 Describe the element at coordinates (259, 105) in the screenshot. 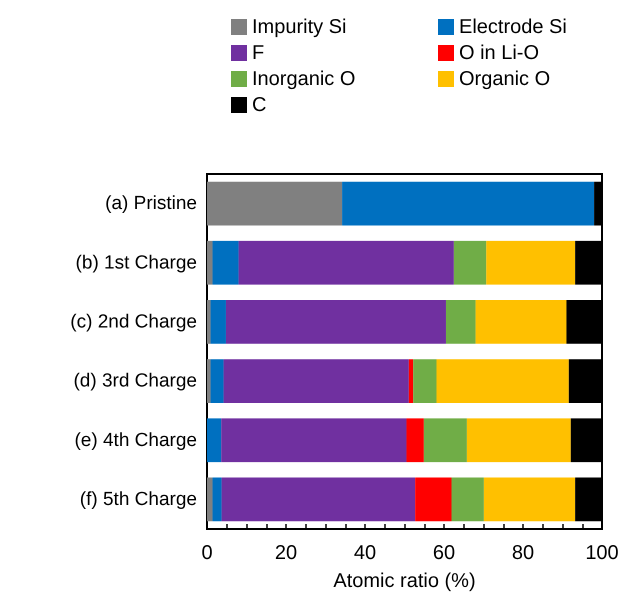

I see `legend-label: C` at that location.